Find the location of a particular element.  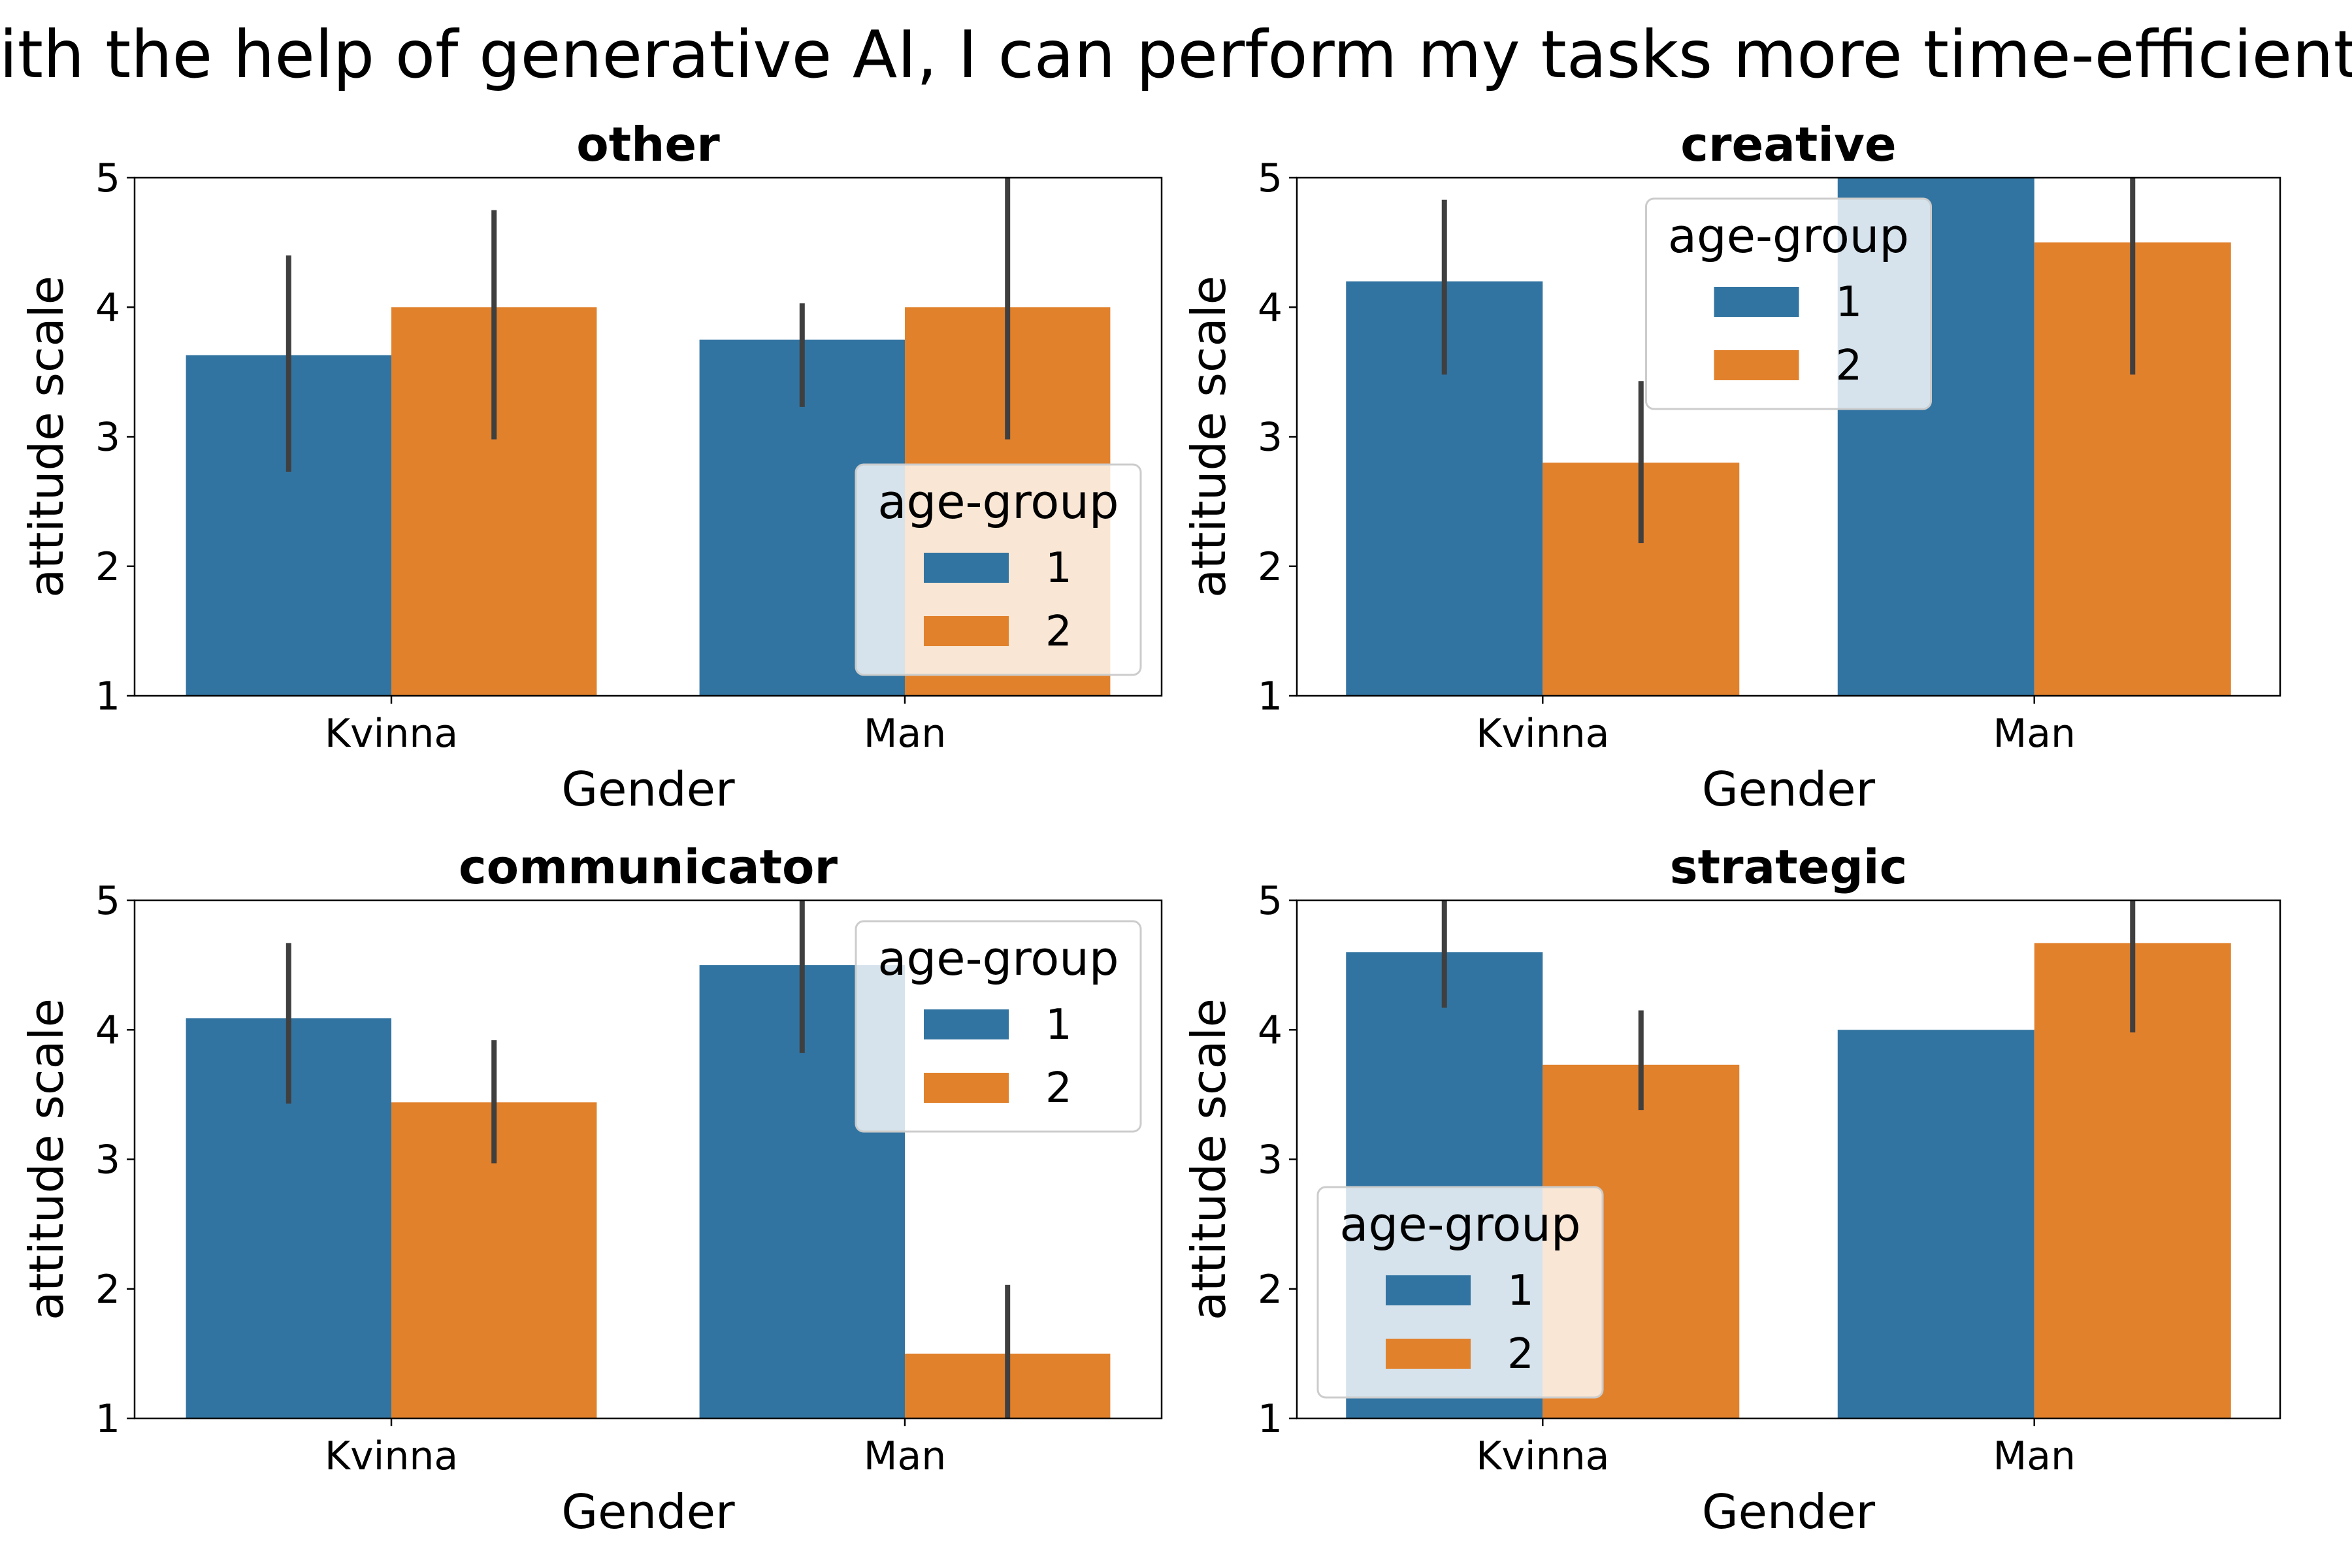

panel-title: creative is located at coordinates (1788, 144).